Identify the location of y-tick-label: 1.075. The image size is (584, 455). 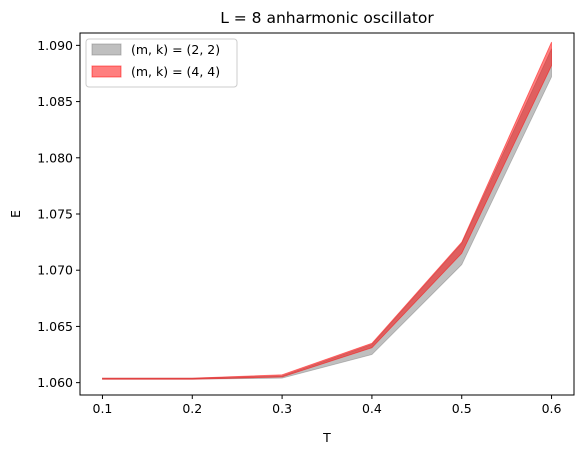
(55, 214).